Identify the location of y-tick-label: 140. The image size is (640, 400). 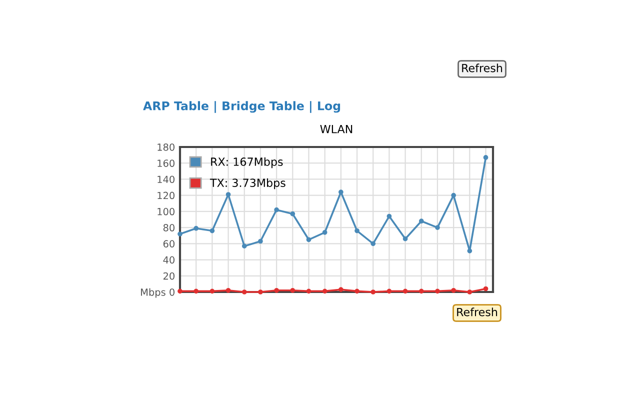
(166, 180).